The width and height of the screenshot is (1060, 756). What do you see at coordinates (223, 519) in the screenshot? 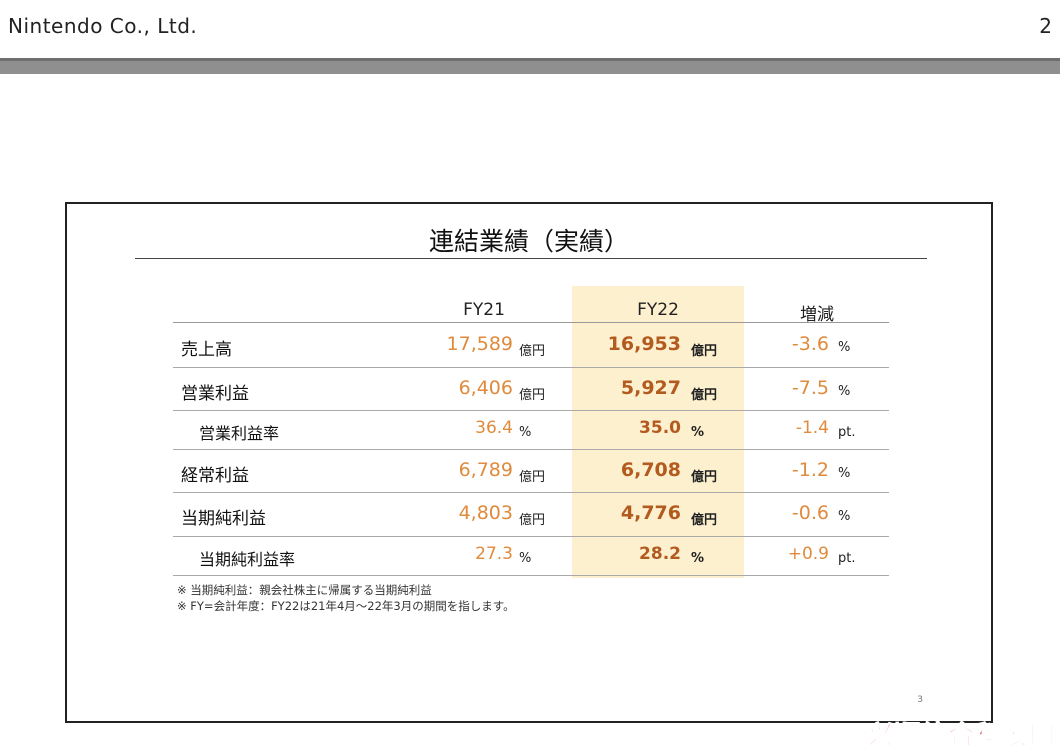
I see `row-label: 当期純利益` at bounding box center [223, 519].